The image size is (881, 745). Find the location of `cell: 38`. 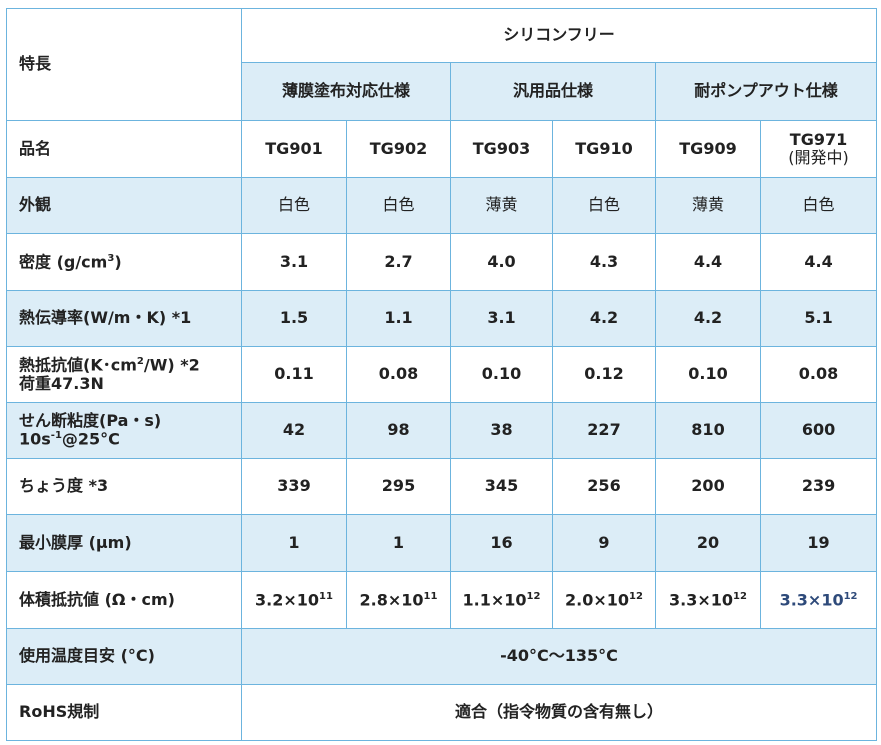

cell: 38 is located at coordinates (501, 430).